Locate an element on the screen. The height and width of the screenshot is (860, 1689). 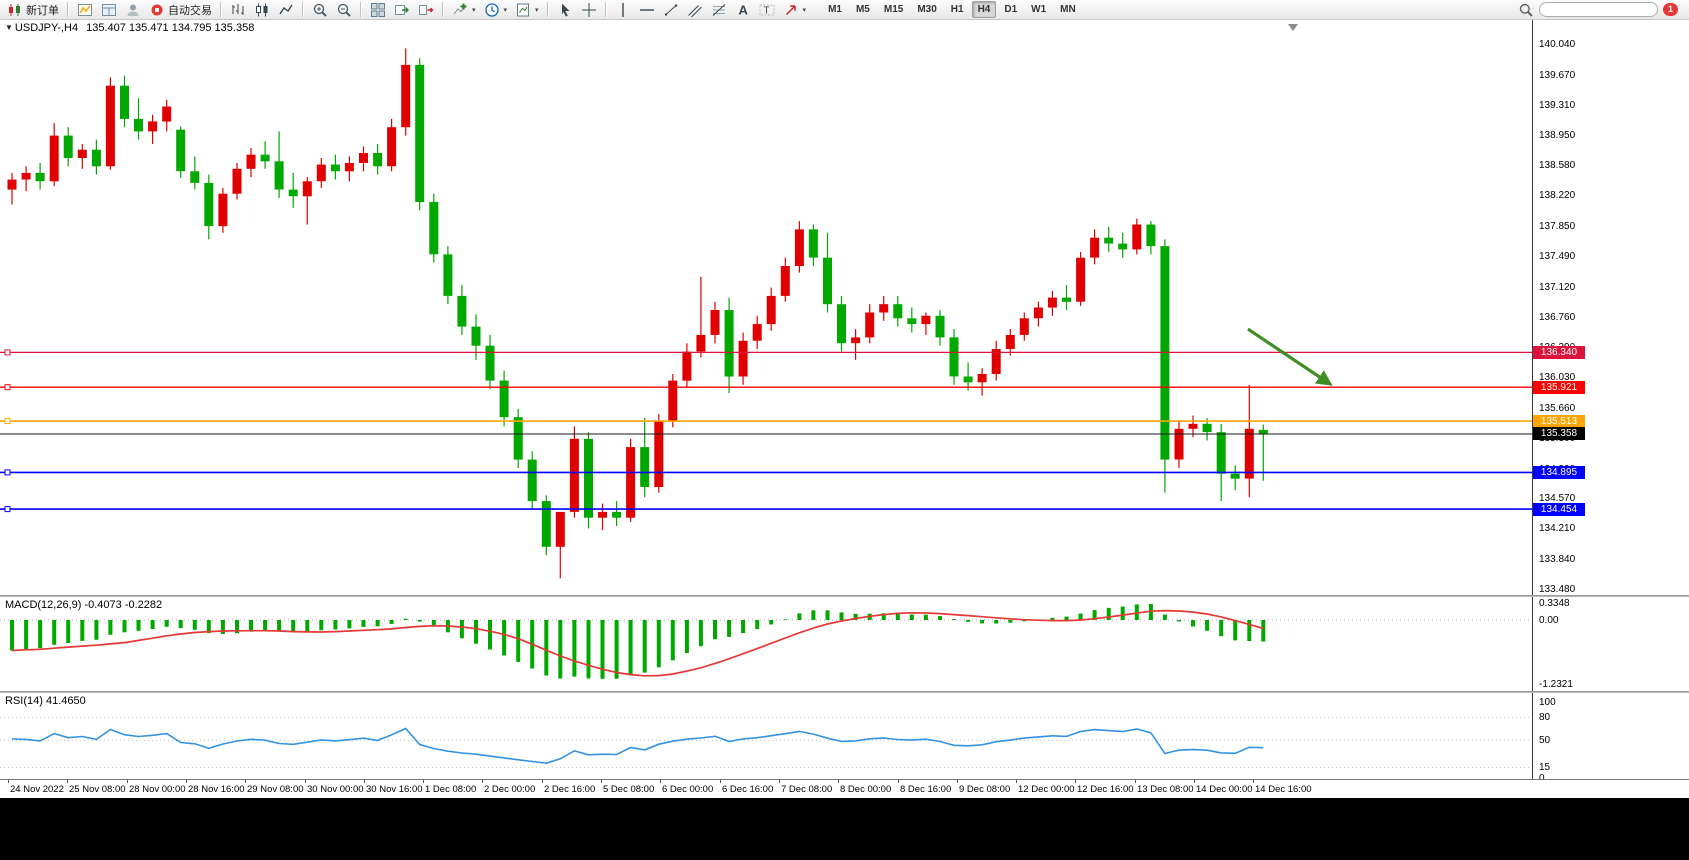
price-axis-label: 138.220 is located at coordinates (1557, 195).